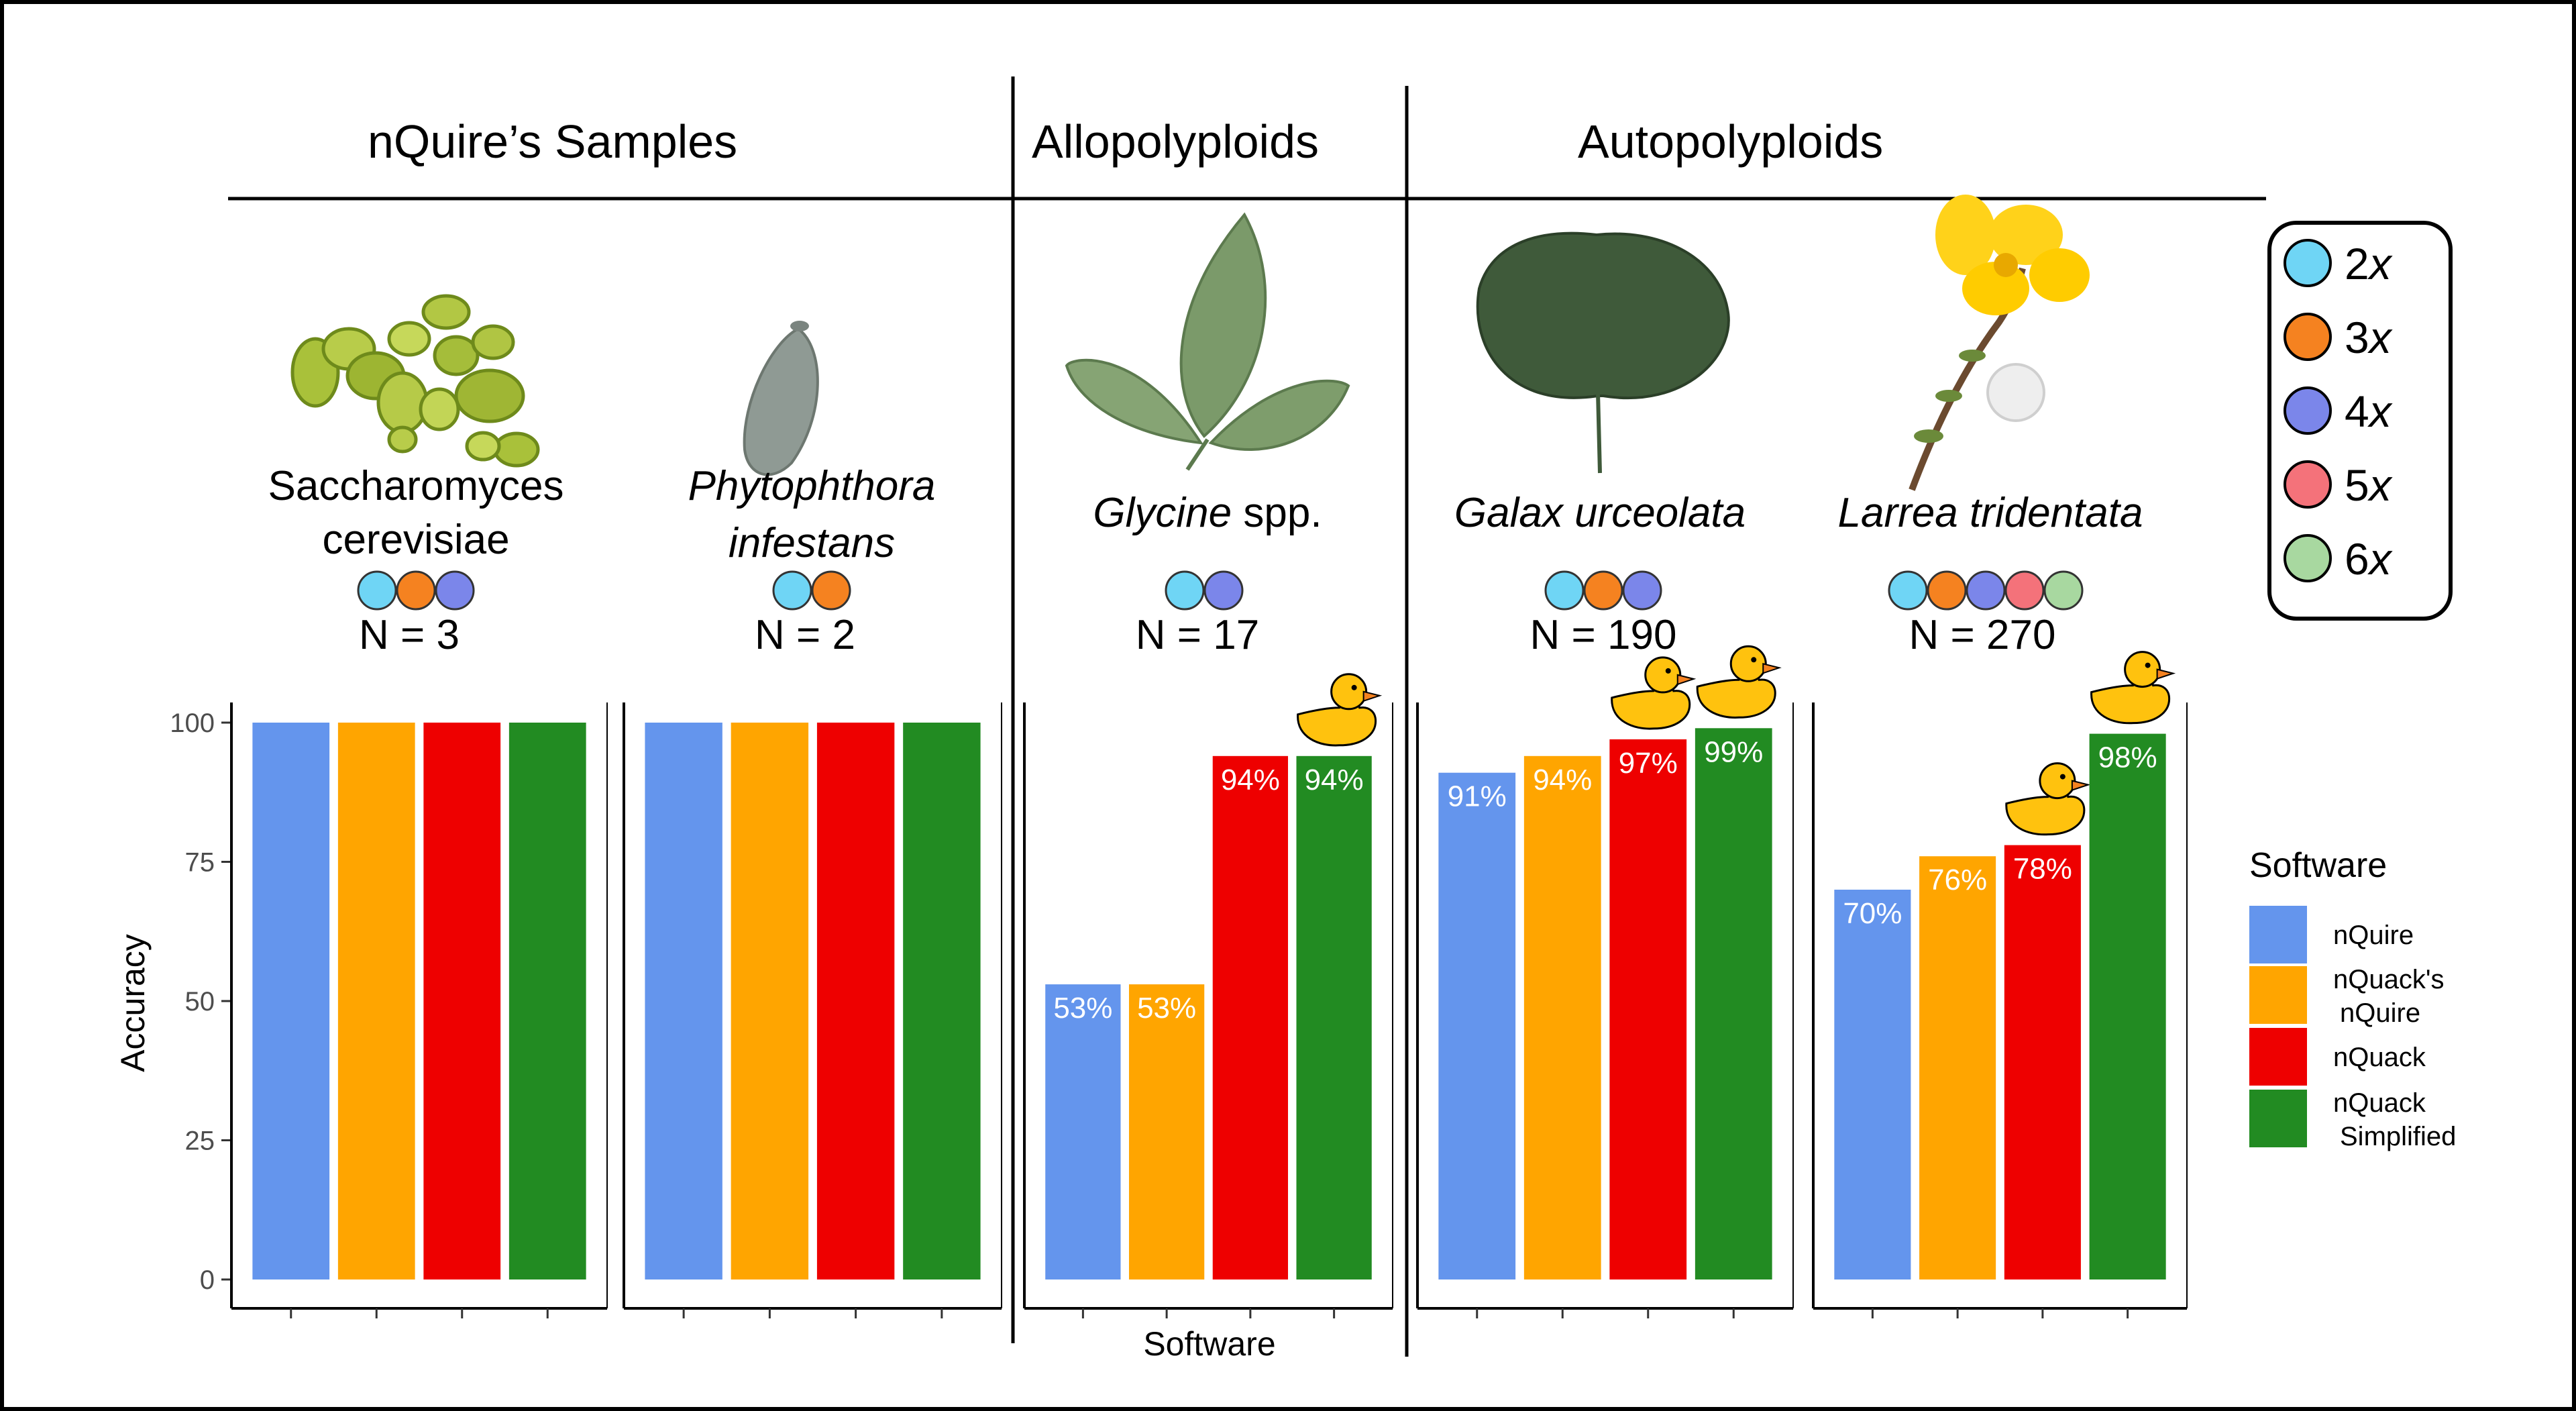 This screenshot has height=1411, width=2576. Describe the element at coordinates (1999, 343) in the screenshot. I see `larrea-flower-icon` at that location.